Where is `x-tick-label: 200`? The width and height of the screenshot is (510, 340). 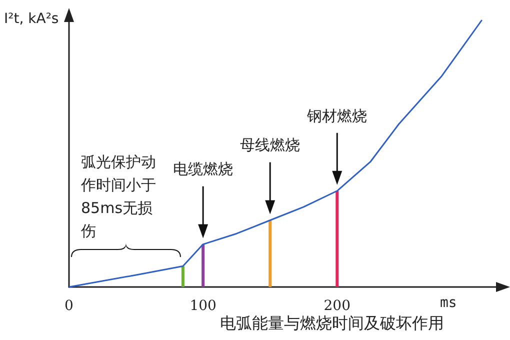
x-tick-label: 200 is located at coordinates (337, 306).